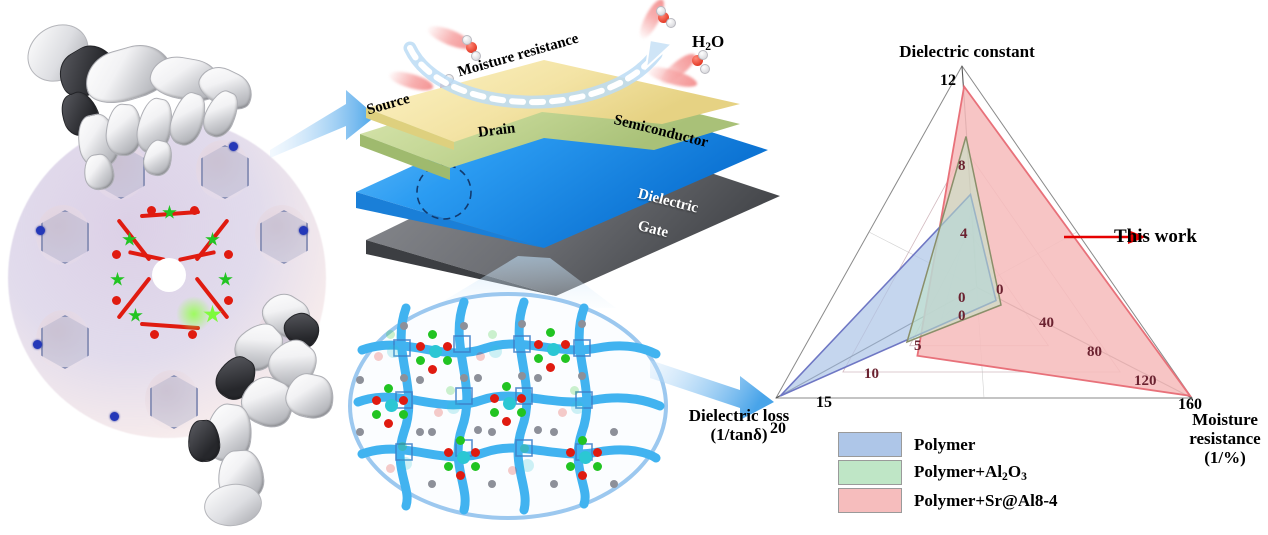 The image size is (1268, 535). Describe the element at coordinates (1190, 404) in the screenshot. I see `tick-mr-160: 160` at that location.